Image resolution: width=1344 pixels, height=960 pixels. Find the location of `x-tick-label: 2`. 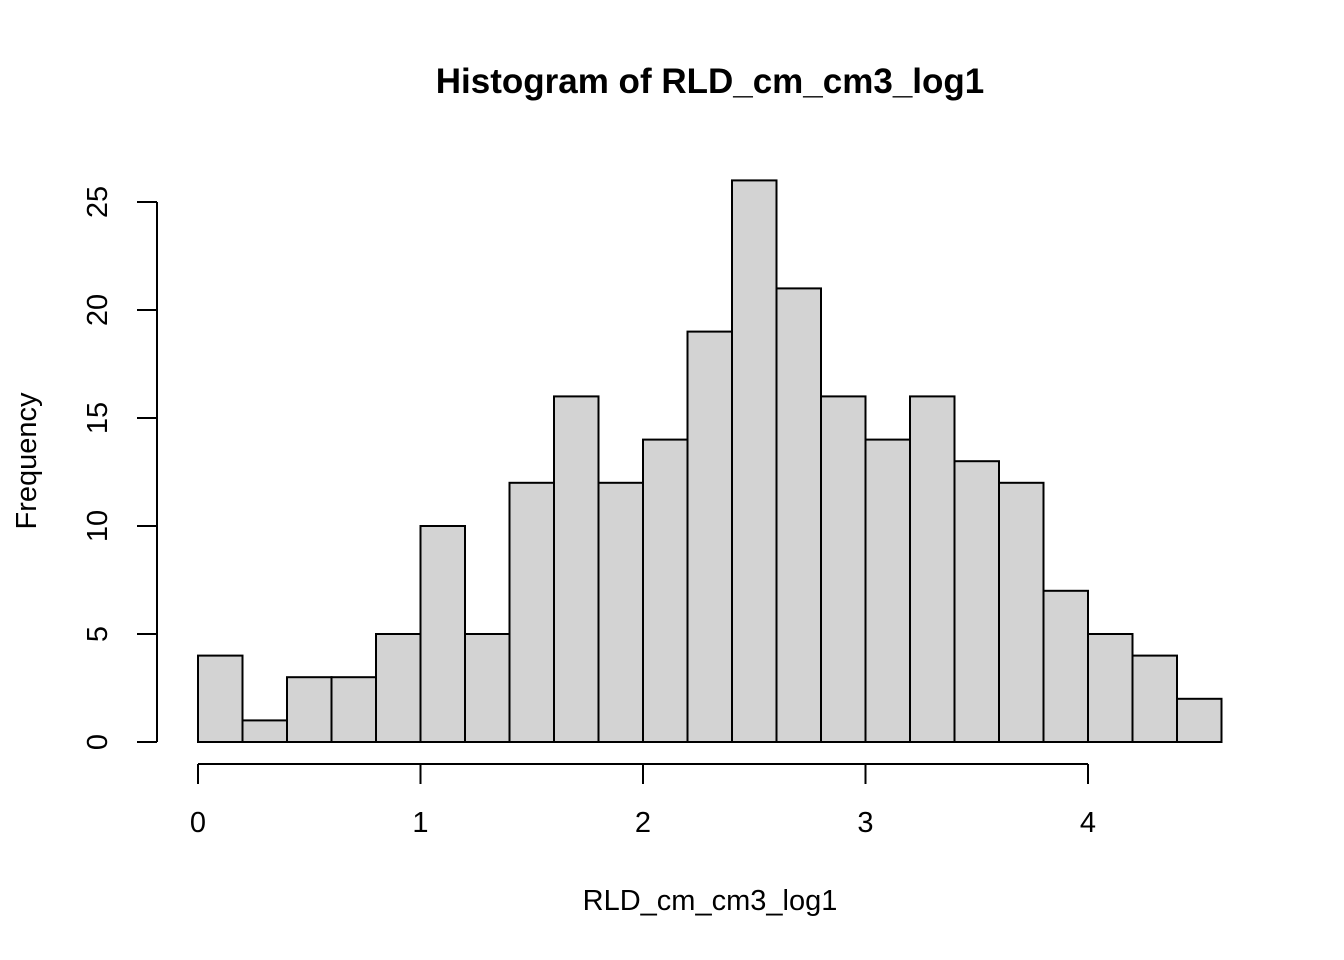

x-tick-label: 2 is located at coordinates (643, 823).